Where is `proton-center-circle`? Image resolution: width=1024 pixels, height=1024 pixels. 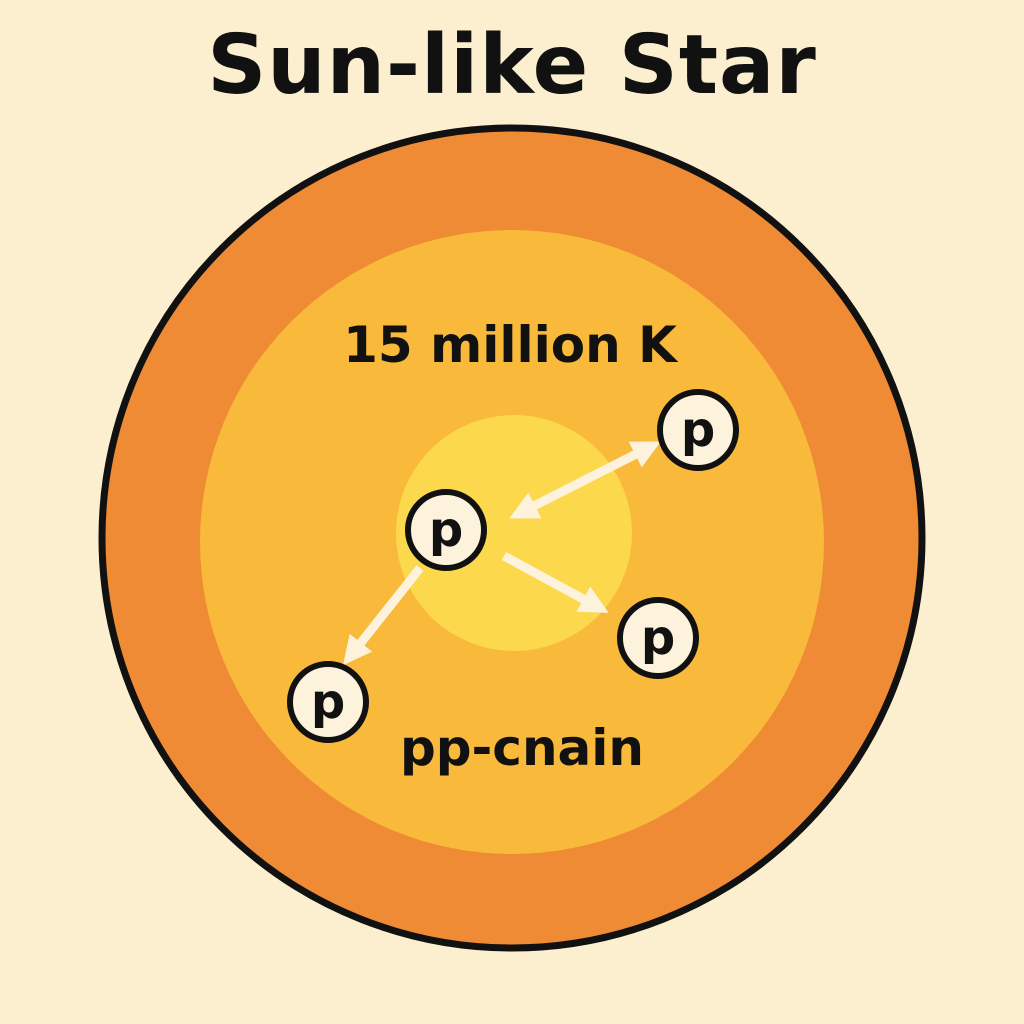
proton-center-circle is located at coordinates (446, 530).